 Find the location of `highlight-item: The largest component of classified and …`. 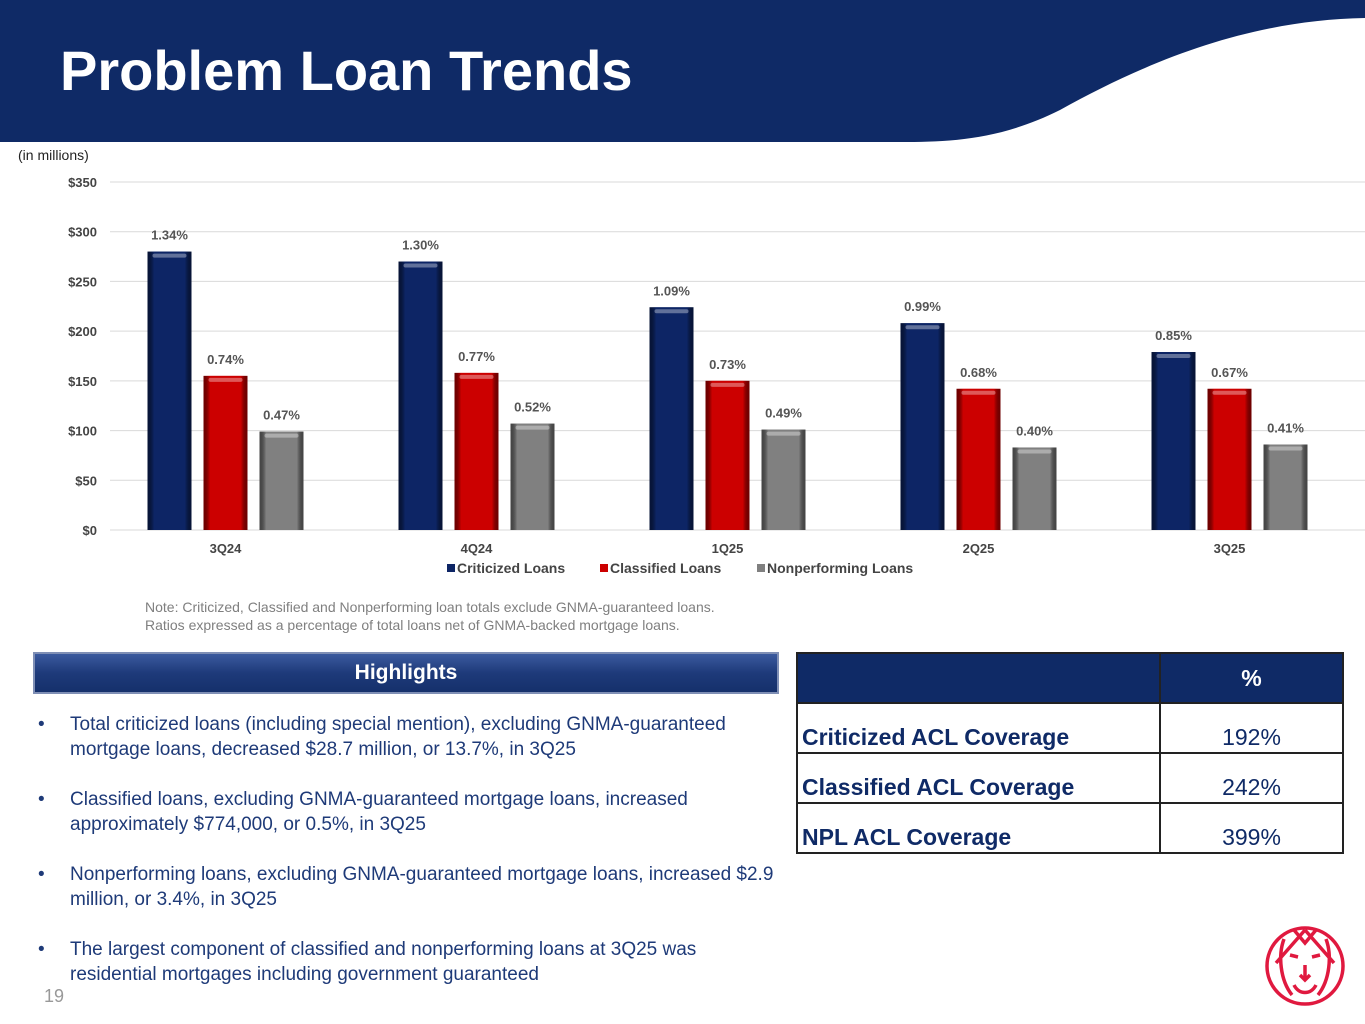

highlight-item: The largest component of classified and … is located at coordinates (408, 962).